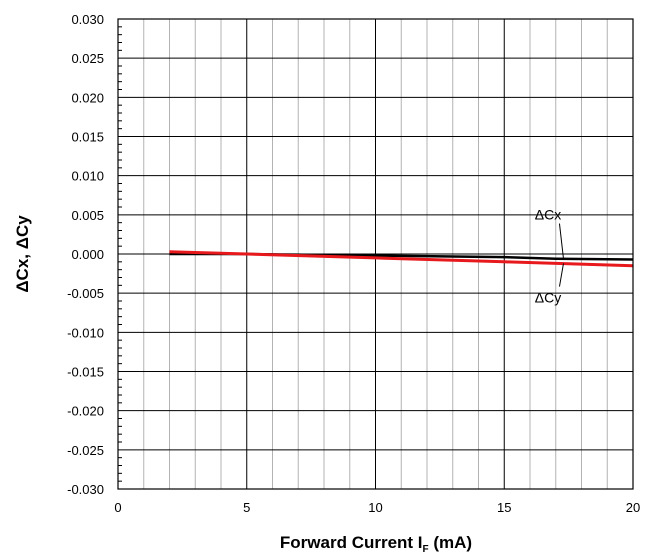 This screenshot has width=645, height=558. I want to click on y-tick-label: 0.005, so click(87, 215).